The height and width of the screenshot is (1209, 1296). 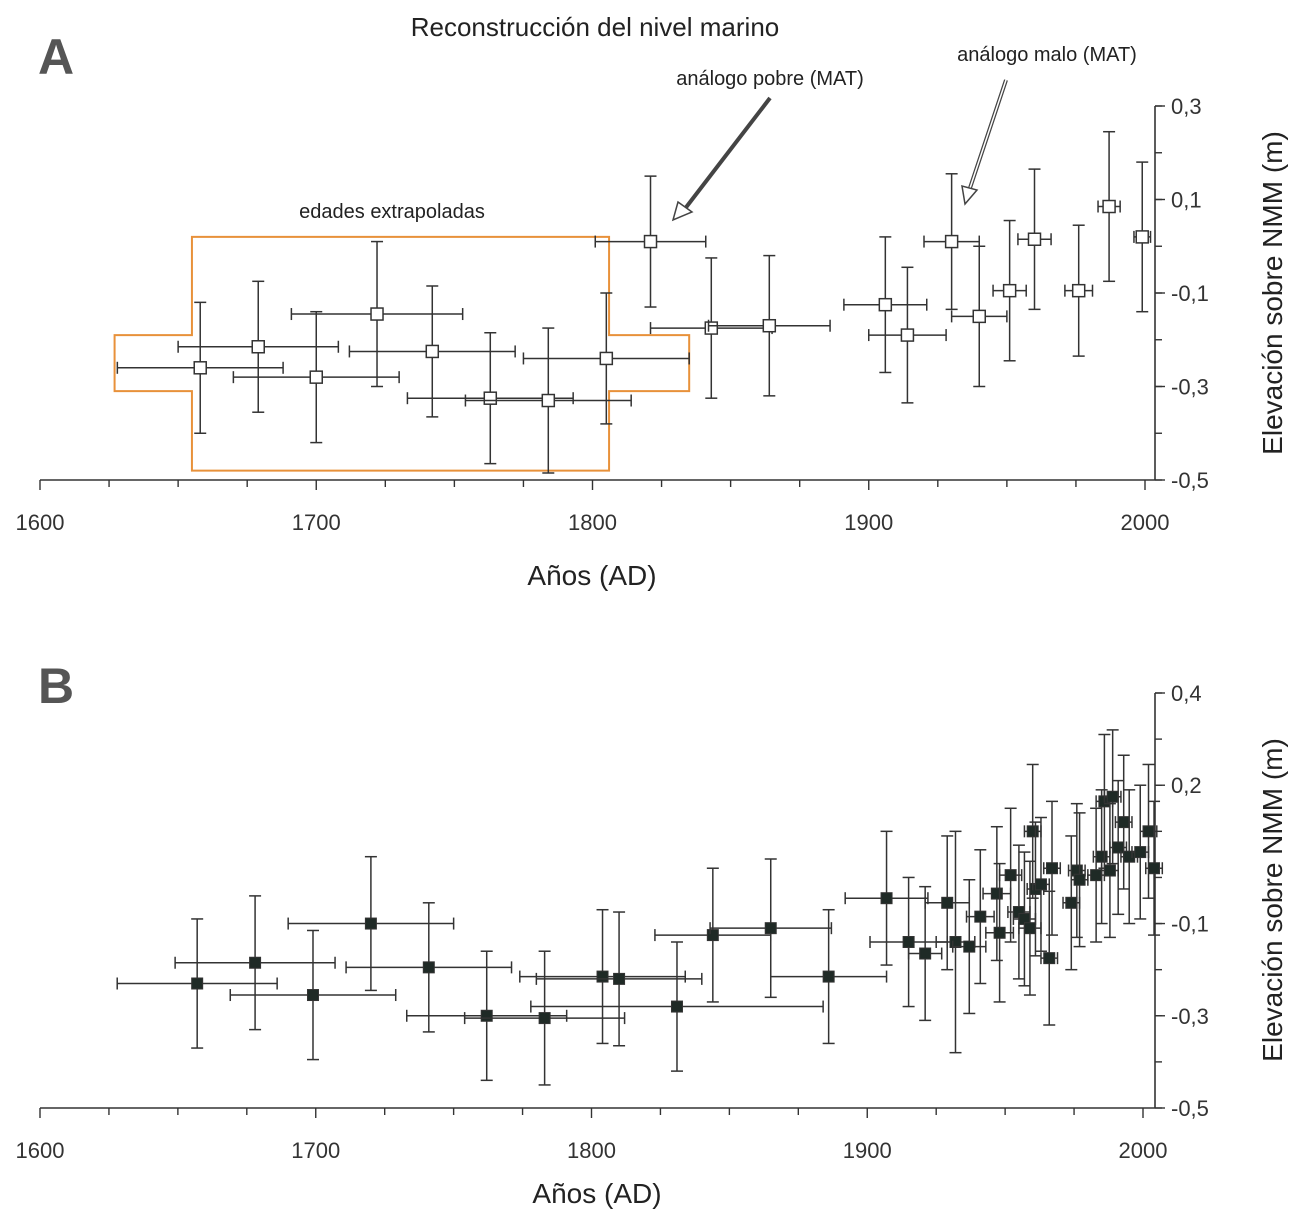 I want to click on y-tick-label: 0,4, so click(x=1186, y=693).